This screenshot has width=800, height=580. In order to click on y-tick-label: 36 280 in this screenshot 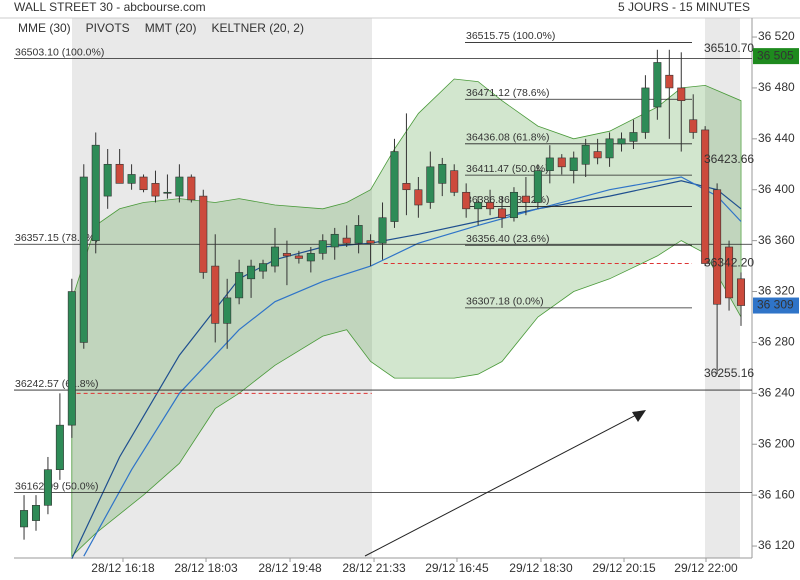, I will do `click(776, 342)`.